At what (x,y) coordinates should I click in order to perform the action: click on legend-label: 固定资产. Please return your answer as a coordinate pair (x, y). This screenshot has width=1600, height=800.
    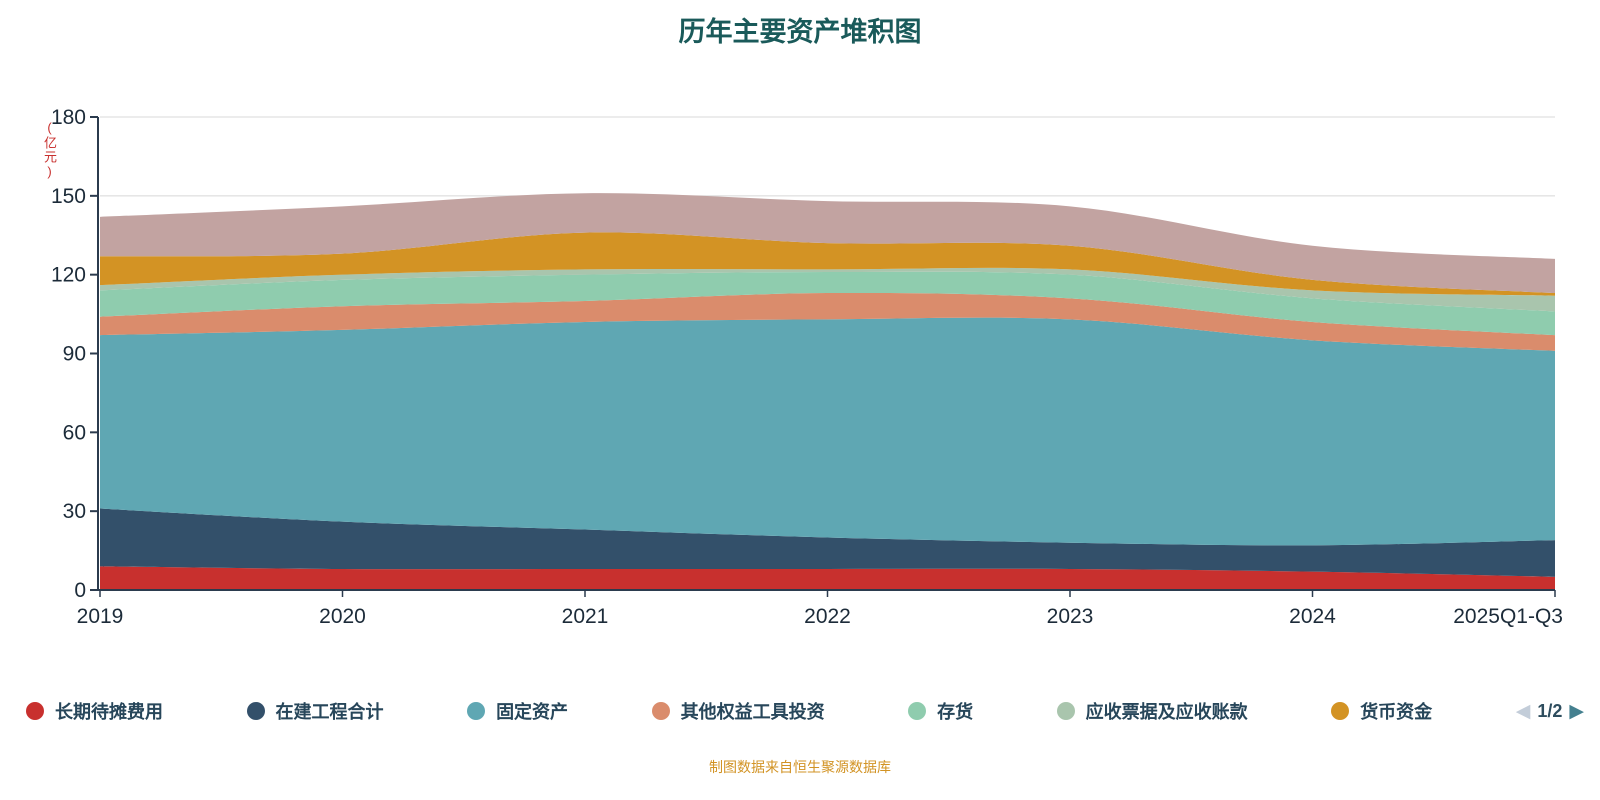
    Looking at the image, I should click on (532, 712).